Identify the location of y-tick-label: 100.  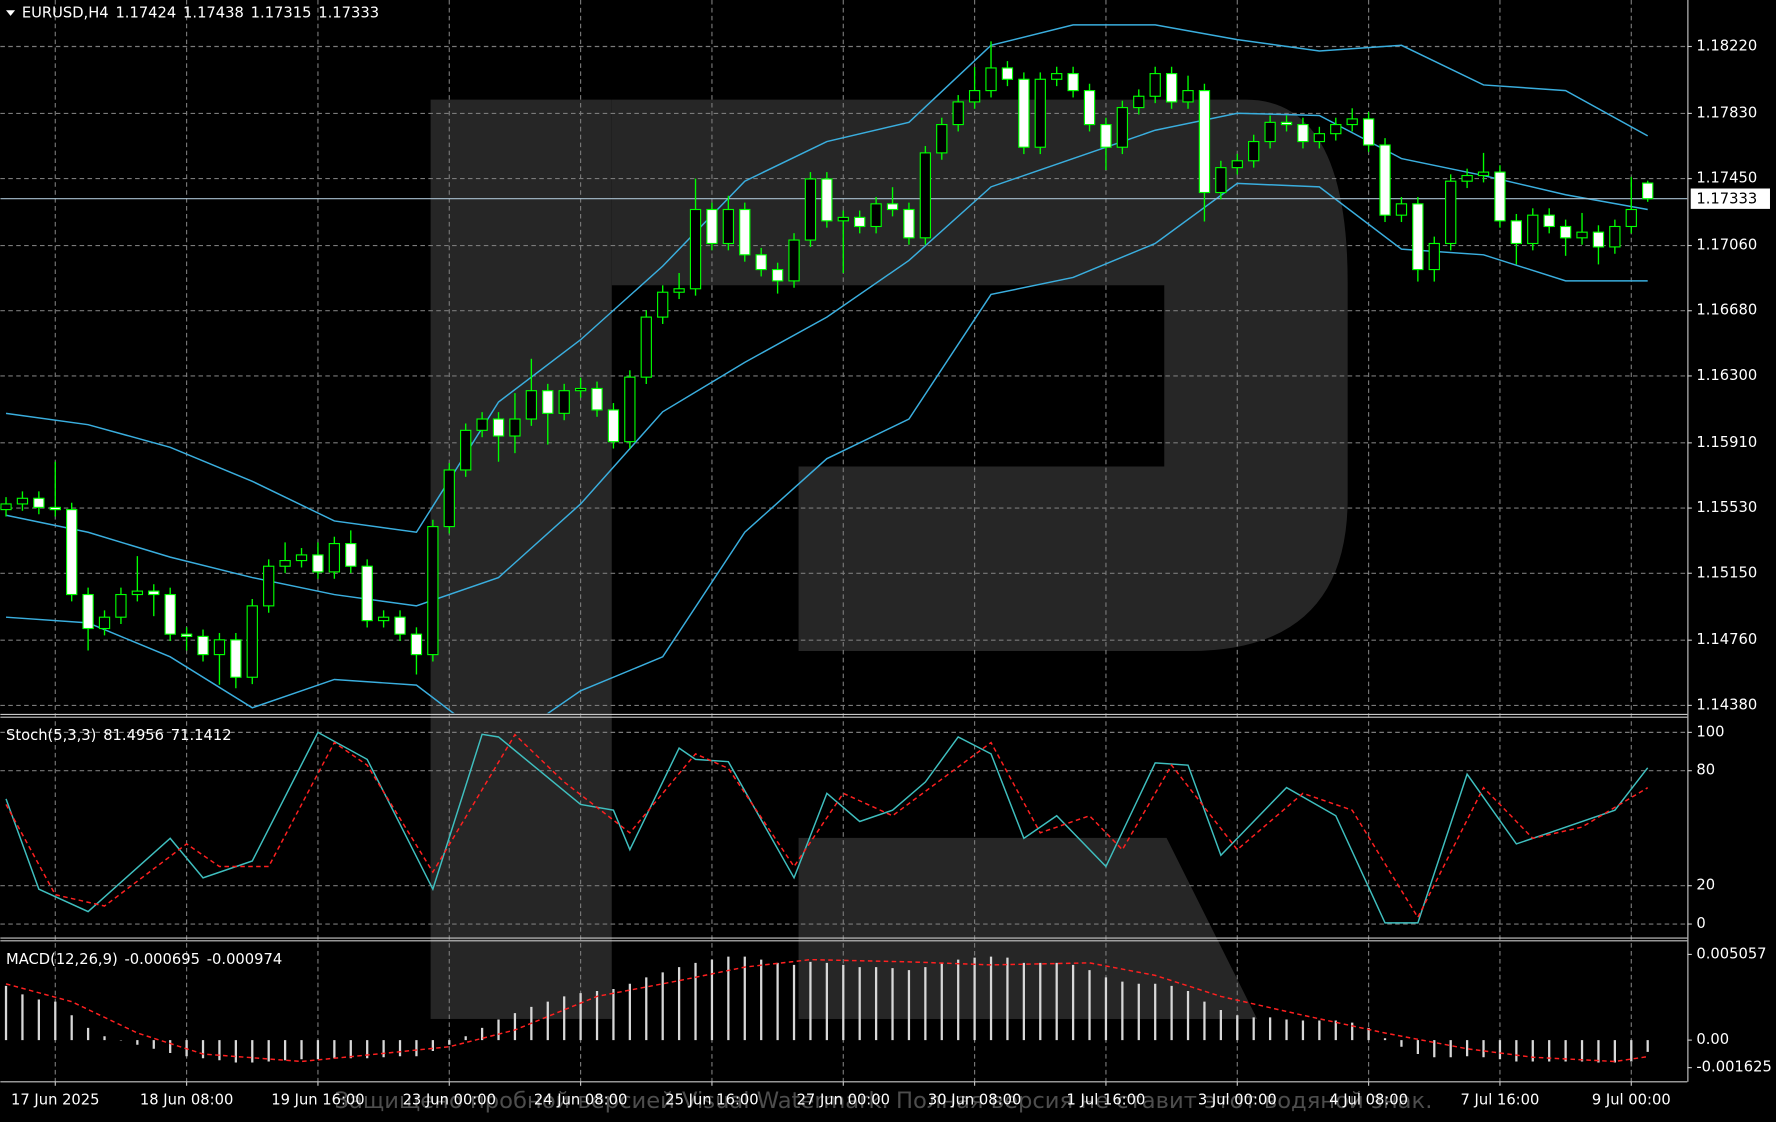
(1710, 731).